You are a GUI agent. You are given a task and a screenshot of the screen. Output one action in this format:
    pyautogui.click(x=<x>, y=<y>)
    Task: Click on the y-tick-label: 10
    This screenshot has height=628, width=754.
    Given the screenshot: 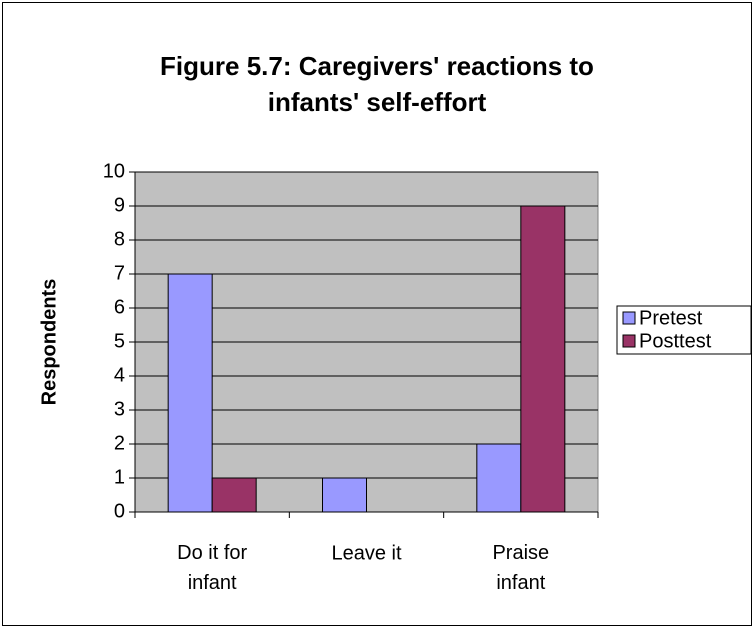 What is the action you would take?
    pyautogui.click(x=114, y=171)
    